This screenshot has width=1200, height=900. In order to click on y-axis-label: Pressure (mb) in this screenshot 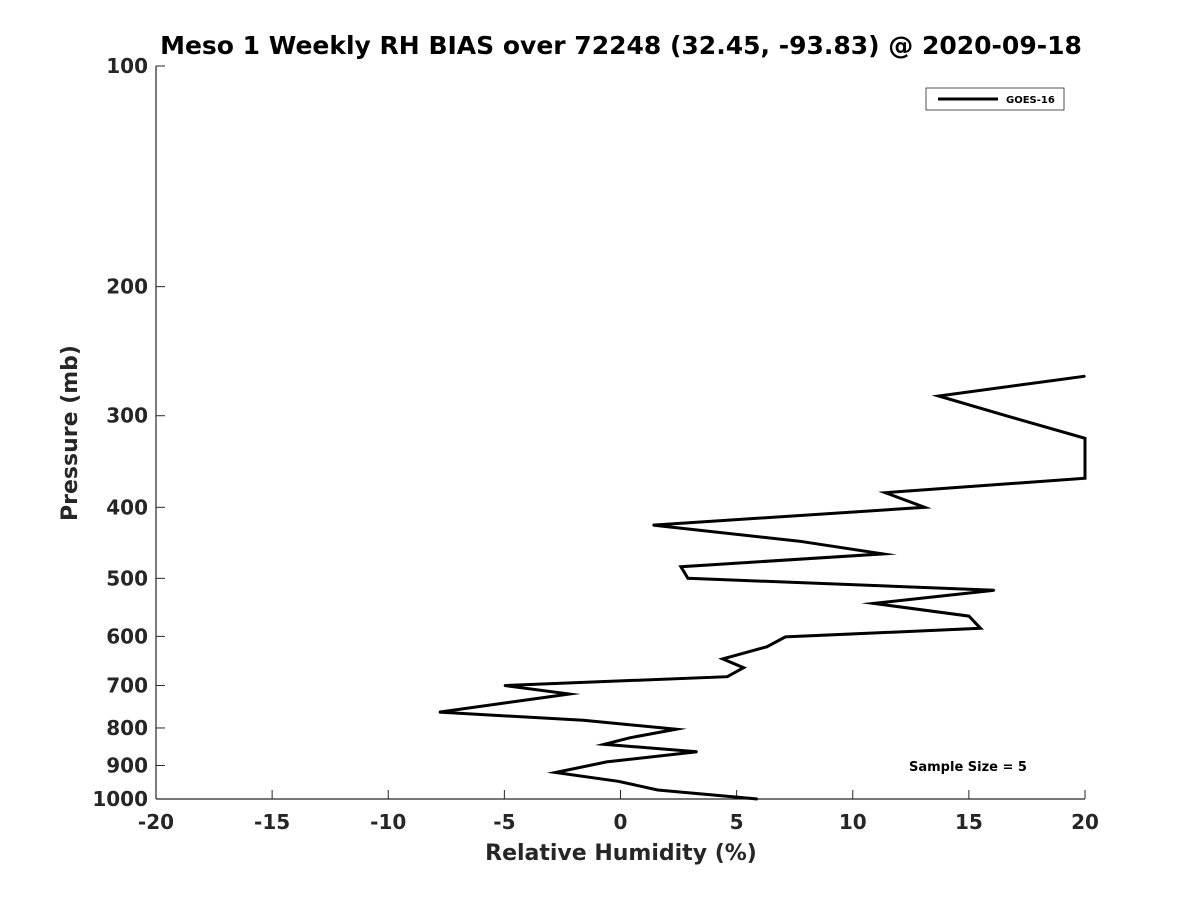, I will do `click(70, 433)`.